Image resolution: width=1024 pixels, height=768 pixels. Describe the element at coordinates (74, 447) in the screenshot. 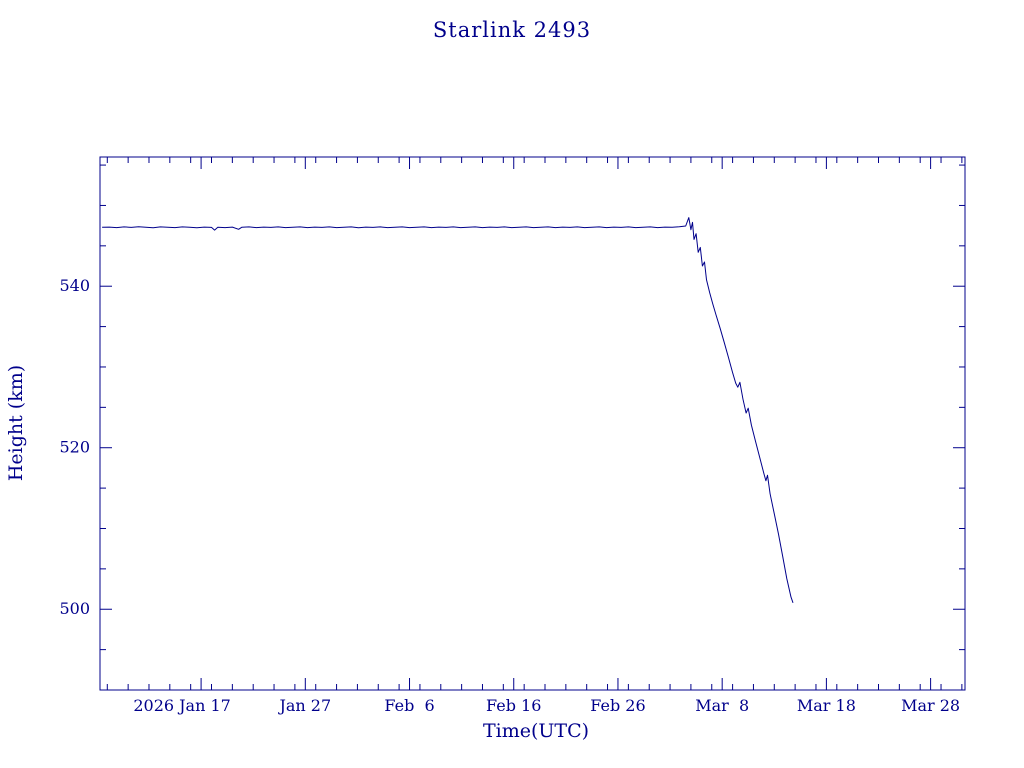

I see `y-tick-label: 520` at that location.